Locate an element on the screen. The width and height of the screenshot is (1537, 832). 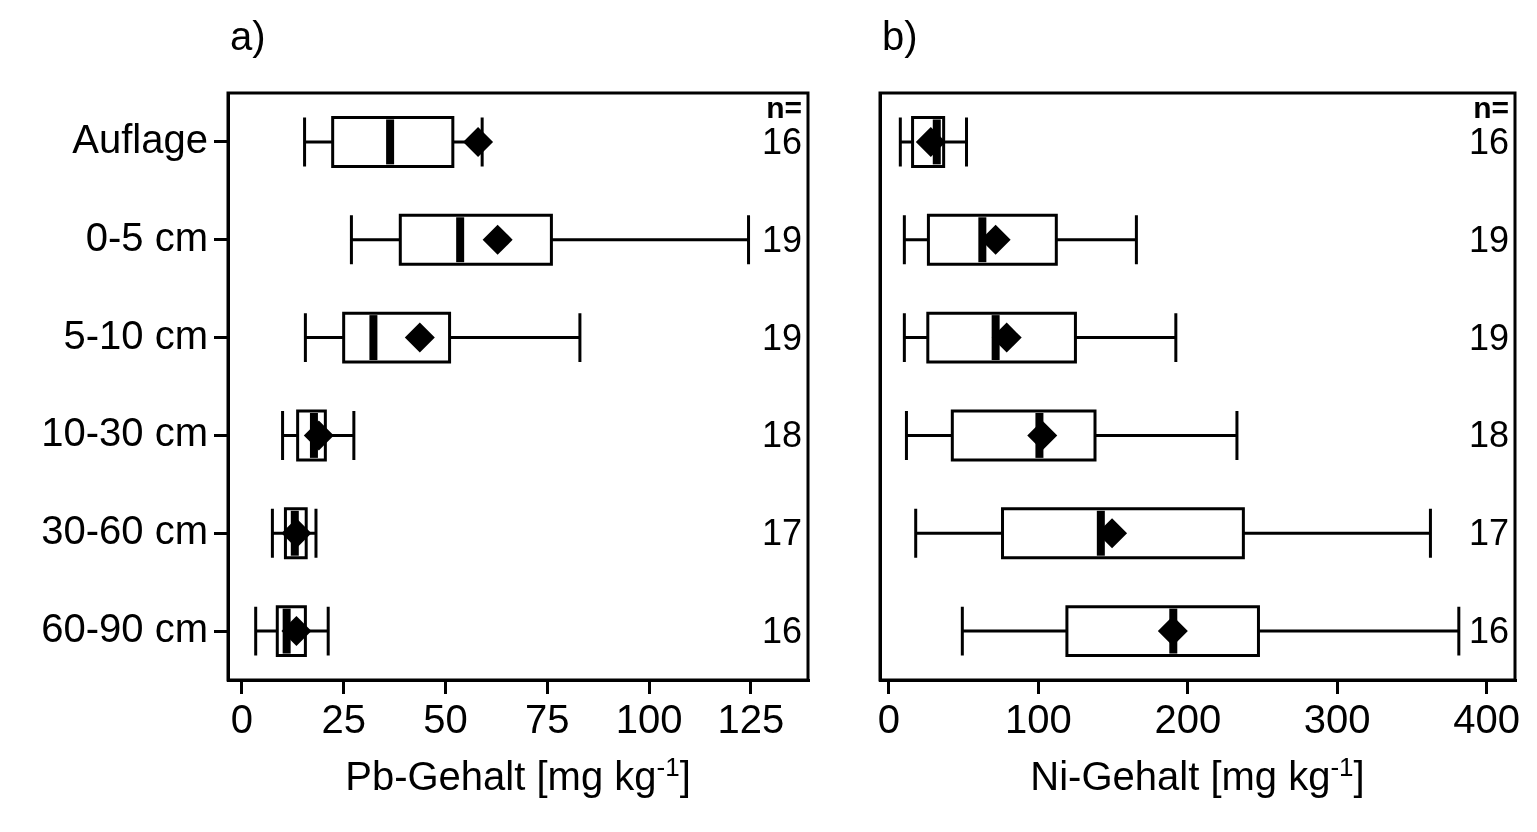
x-tick-label: 25 is located at coordinates (343, 719).